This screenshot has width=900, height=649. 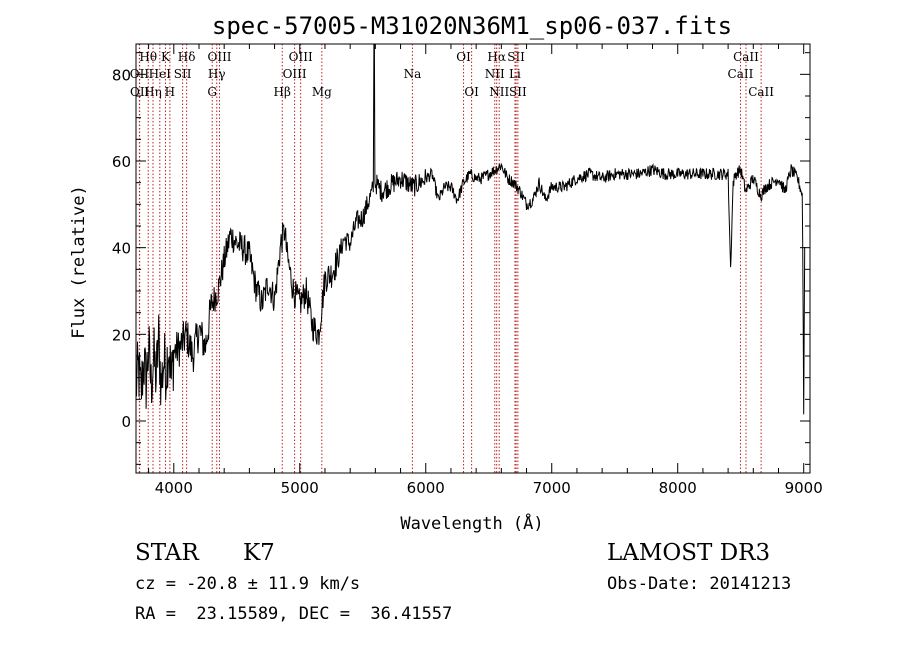 What do you see at coordinates (426, 488) in the screenshot?
I see `x-tick-label: 6000` at bounding box center [426, 488].